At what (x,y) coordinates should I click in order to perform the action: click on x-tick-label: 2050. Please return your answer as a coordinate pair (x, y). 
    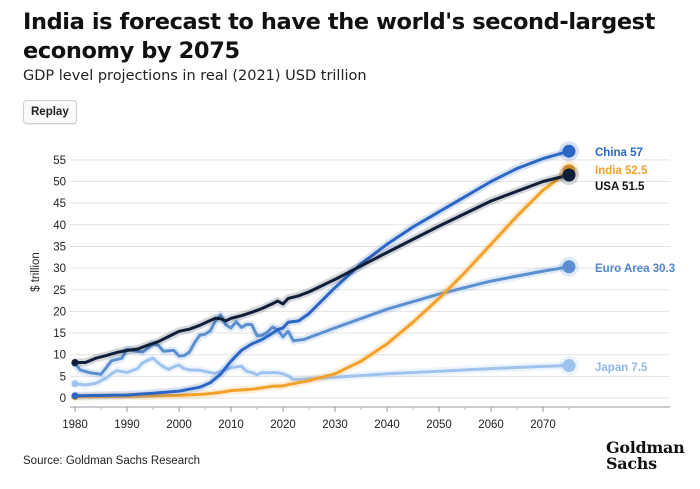
    Looking at the image, I should click on (439, 425).